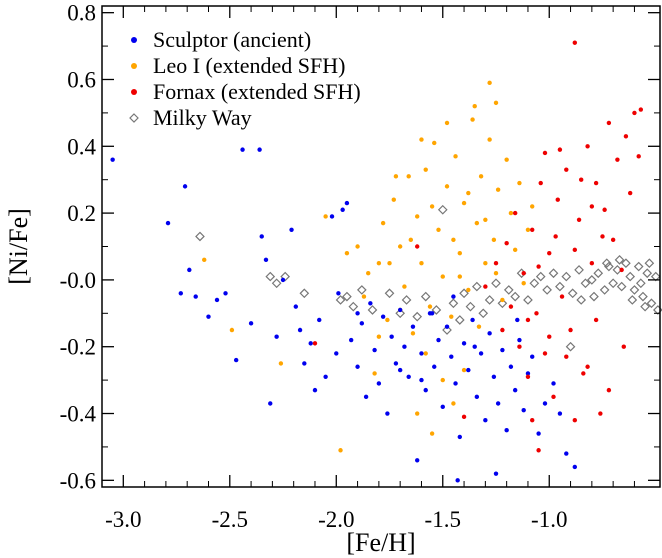  I want to click on y-tick-label: 0.2, so click(81, 213).